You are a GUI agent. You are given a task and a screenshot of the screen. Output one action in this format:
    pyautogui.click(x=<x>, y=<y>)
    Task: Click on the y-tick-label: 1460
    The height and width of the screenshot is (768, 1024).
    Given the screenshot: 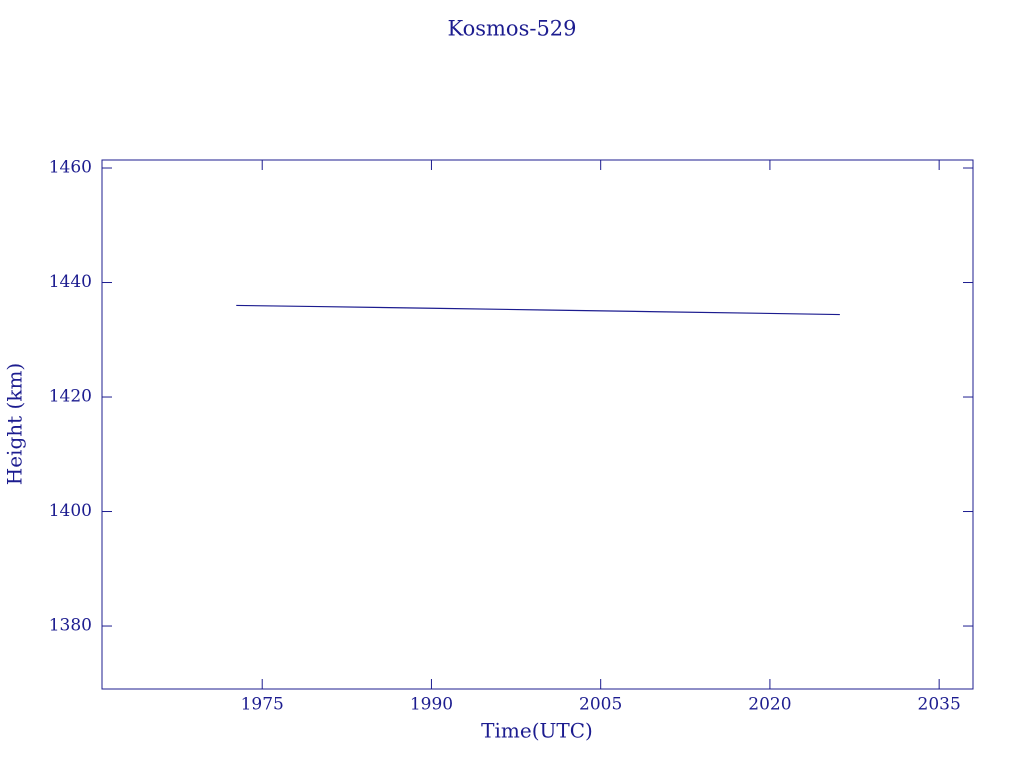 What is the action you would take?
    pyautogui.click(x=70, y=168)
    